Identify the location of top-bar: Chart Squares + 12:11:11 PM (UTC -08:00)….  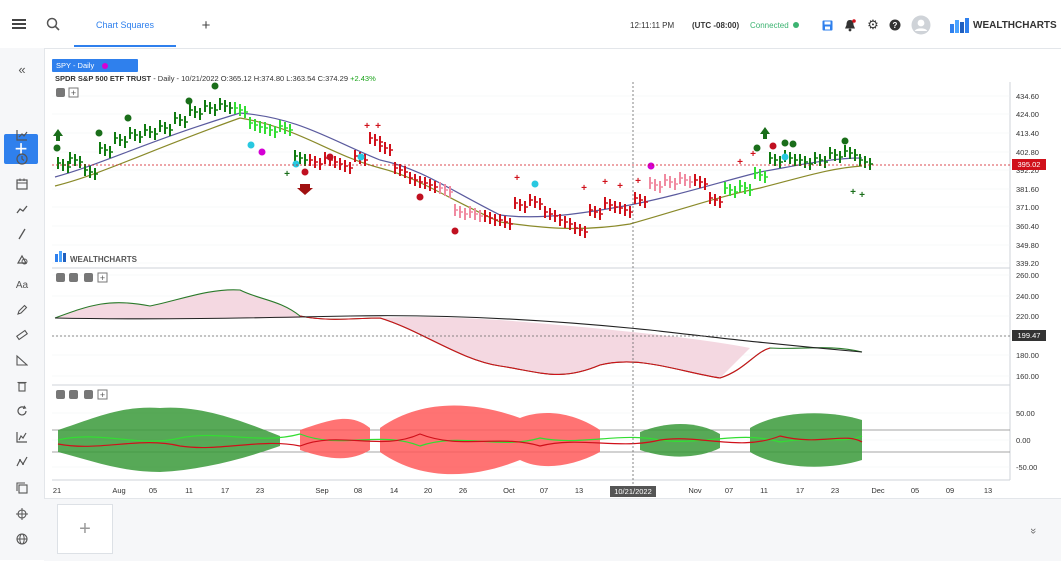
(530, 24).